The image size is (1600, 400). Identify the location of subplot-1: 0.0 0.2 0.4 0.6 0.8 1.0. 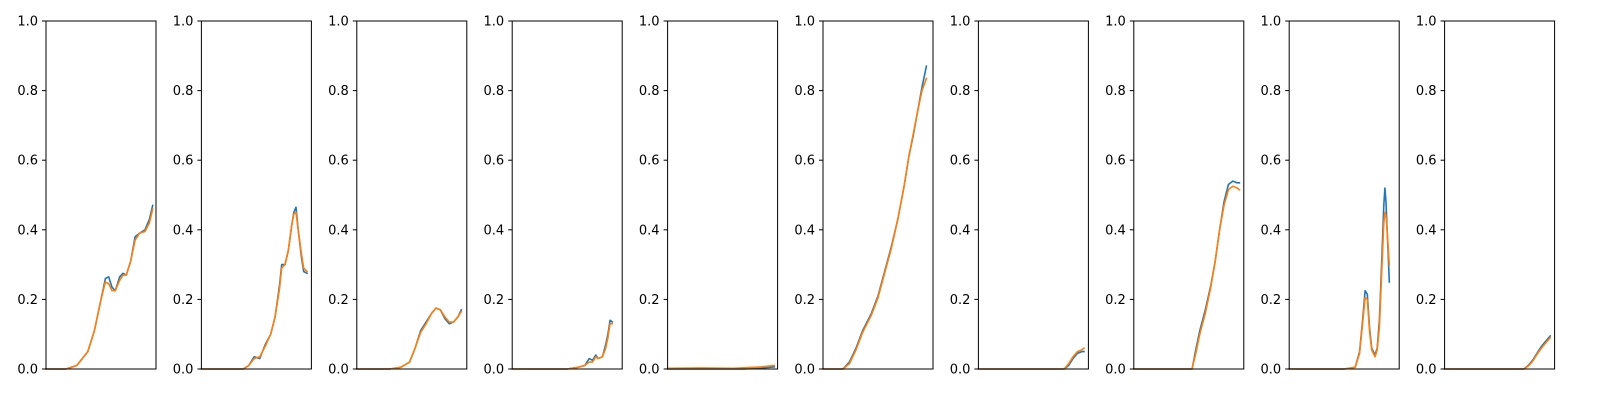
(87, 196).